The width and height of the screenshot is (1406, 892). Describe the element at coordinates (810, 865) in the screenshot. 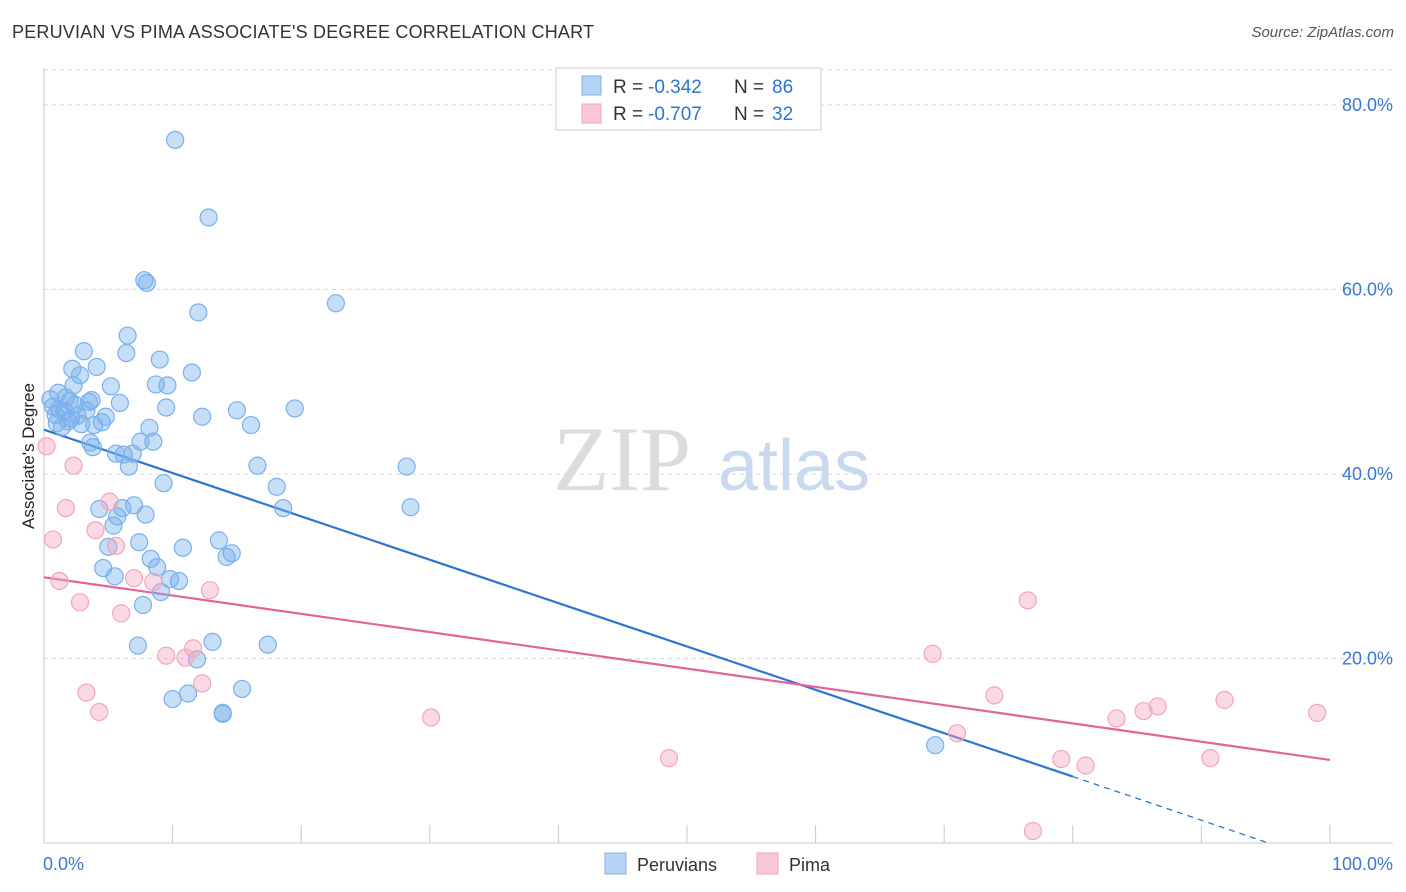

I see `legend-label-pima: Pima` at that location.